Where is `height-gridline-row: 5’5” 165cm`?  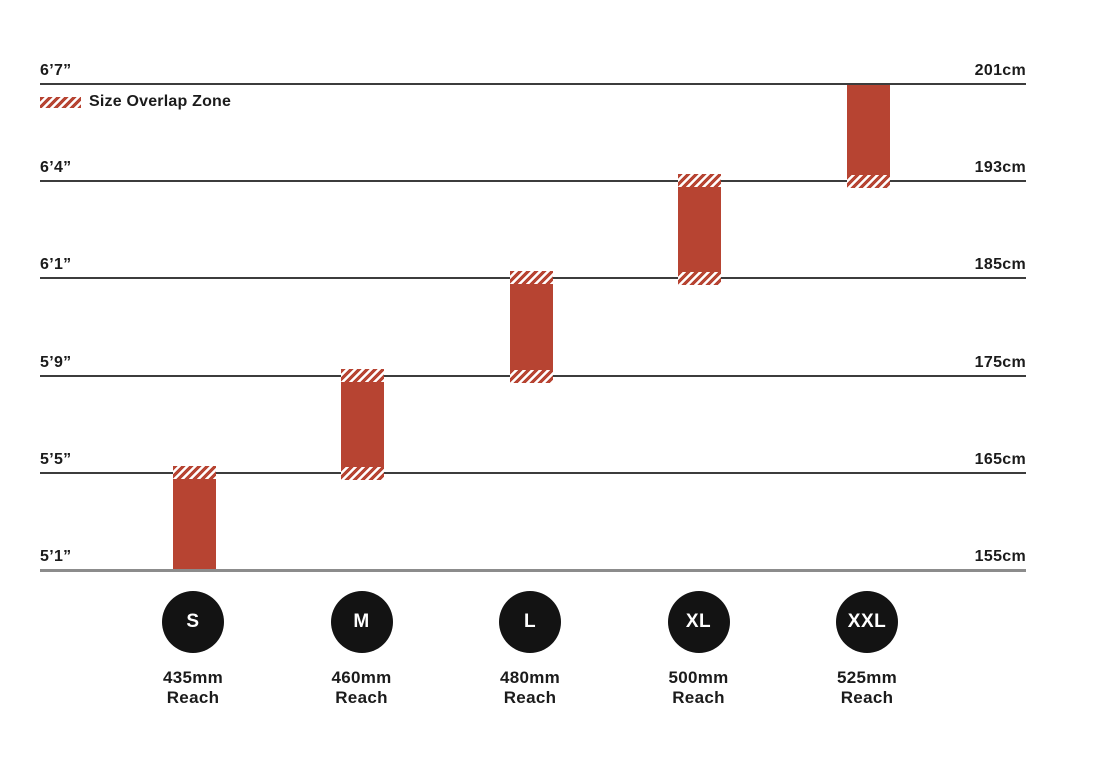 height-gridline-row: 5’5” 165cm is located at coordinates (533, 462).